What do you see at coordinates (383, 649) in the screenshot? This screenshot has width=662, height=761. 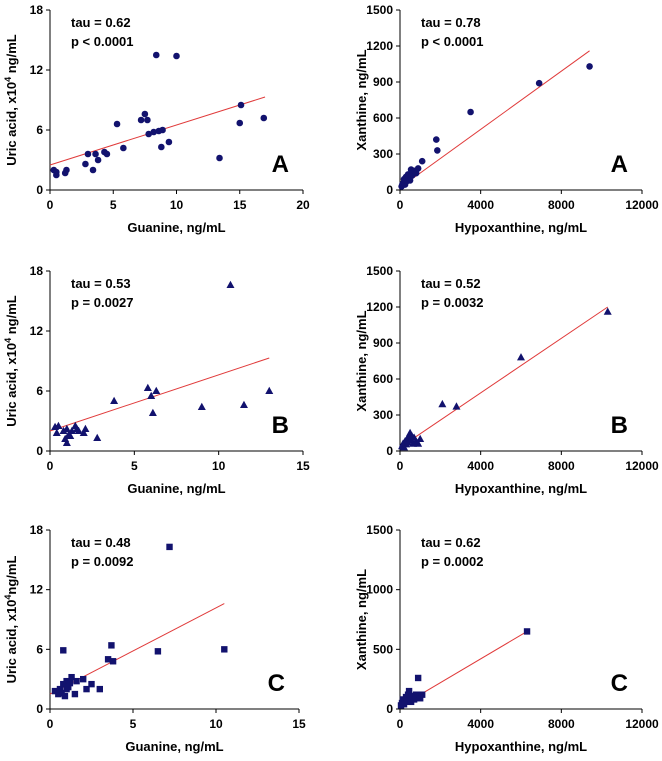 I see `y-tick-label: 500` at bounding box center [383, 649].